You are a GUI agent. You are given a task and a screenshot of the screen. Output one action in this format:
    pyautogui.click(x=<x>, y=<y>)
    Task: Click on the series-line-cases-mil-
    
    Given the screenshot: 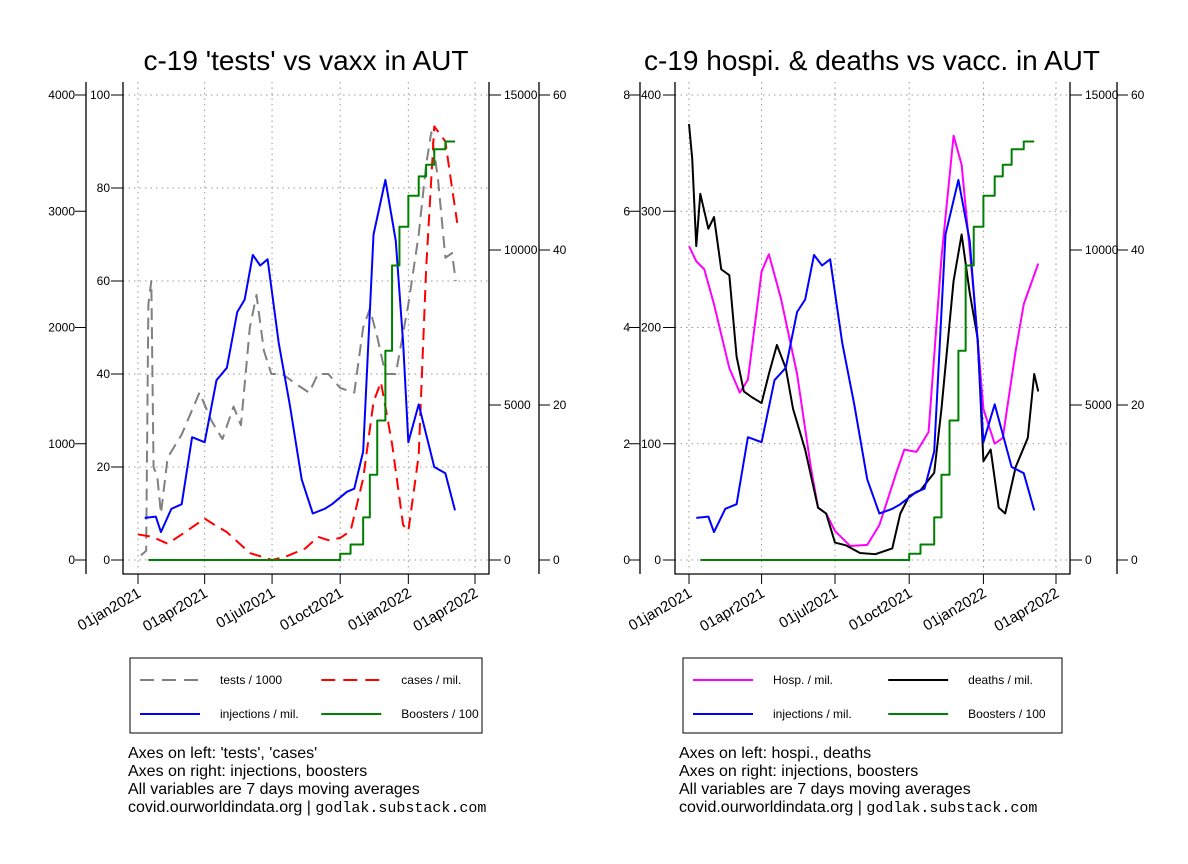 What is the action you would take?
    pyautogui.click(x=298, y=343)
    